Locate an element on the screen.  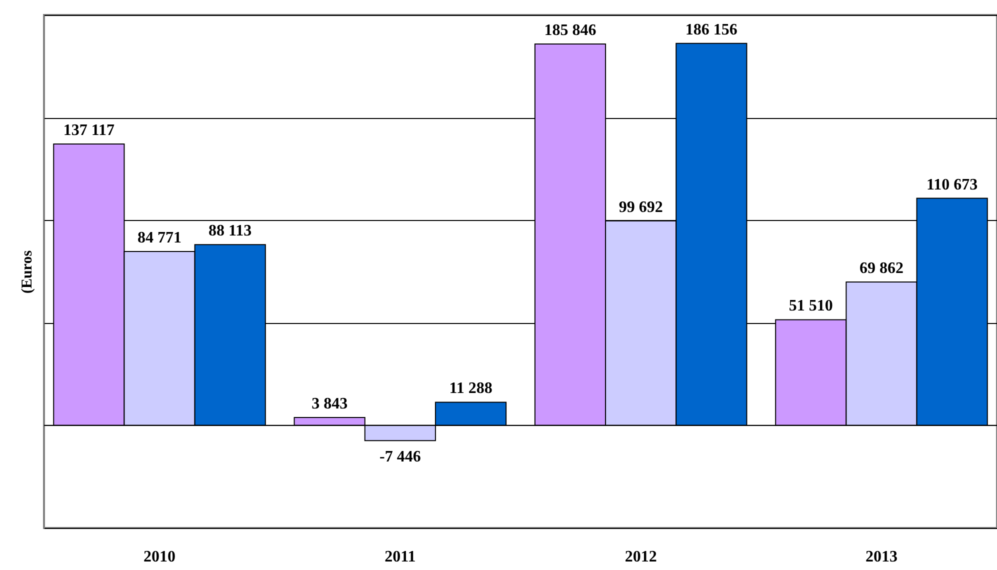
data-label: -7 446 is located at coordinates (400, 457).